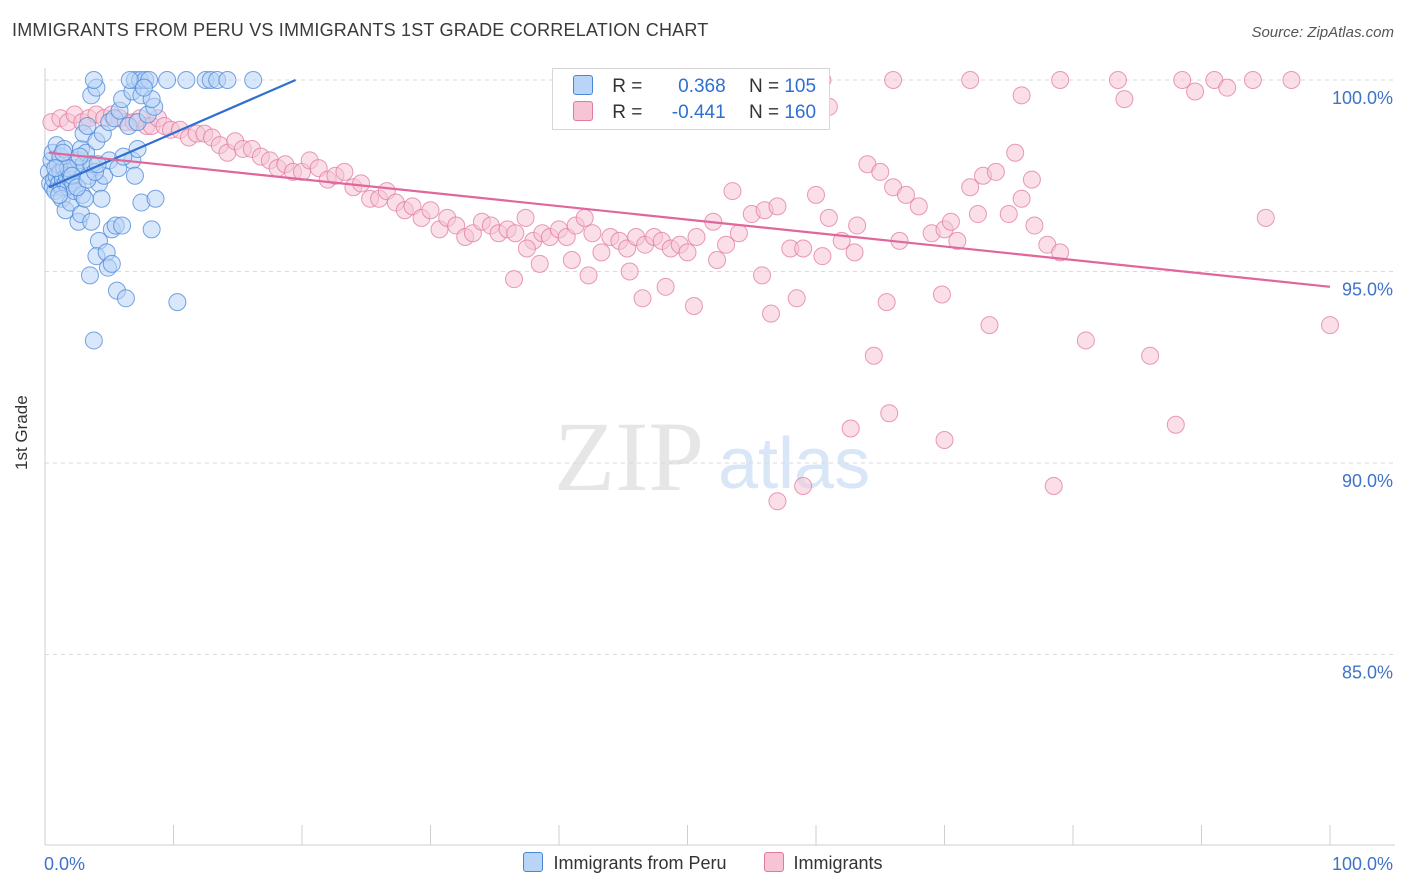  What do you see at coordinates (712, 456) in the screenshot?
I see `watermark: ZIP atlas` at bounding box center [712, 456].